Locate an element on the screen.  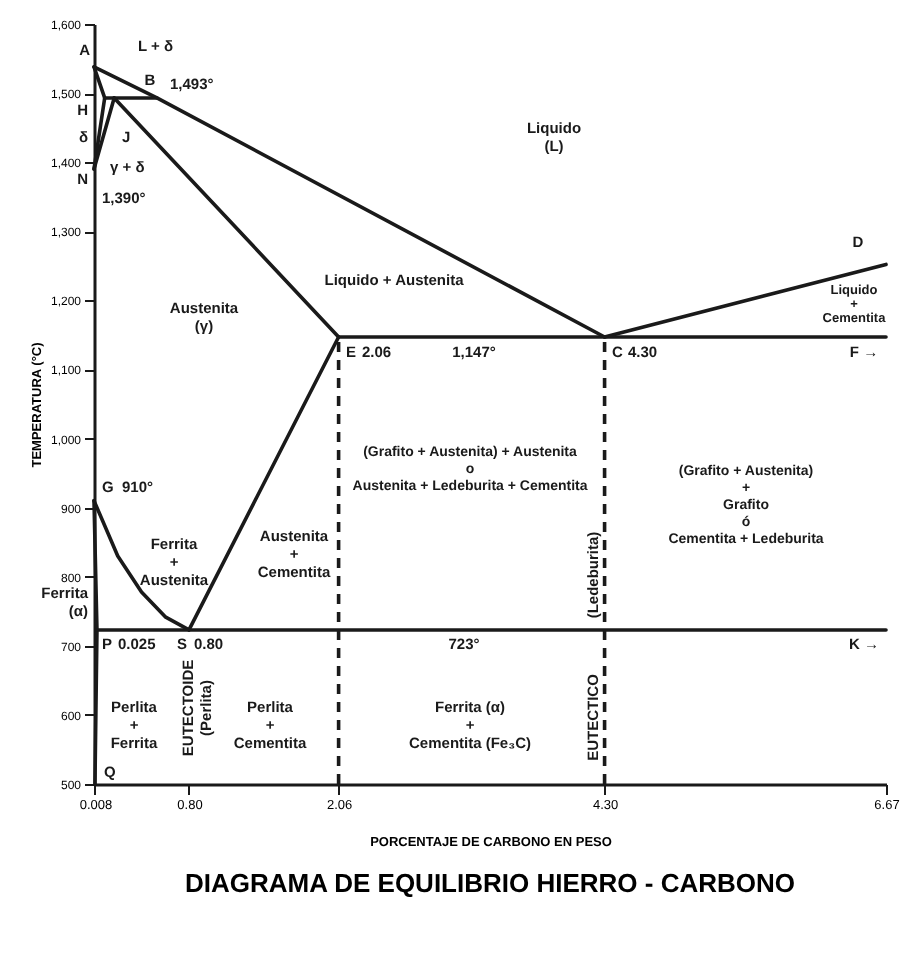
text: DIAGRAMA DE EQUILIBRIO HIERRO - CARBONO is located at coordinates (490, 883).